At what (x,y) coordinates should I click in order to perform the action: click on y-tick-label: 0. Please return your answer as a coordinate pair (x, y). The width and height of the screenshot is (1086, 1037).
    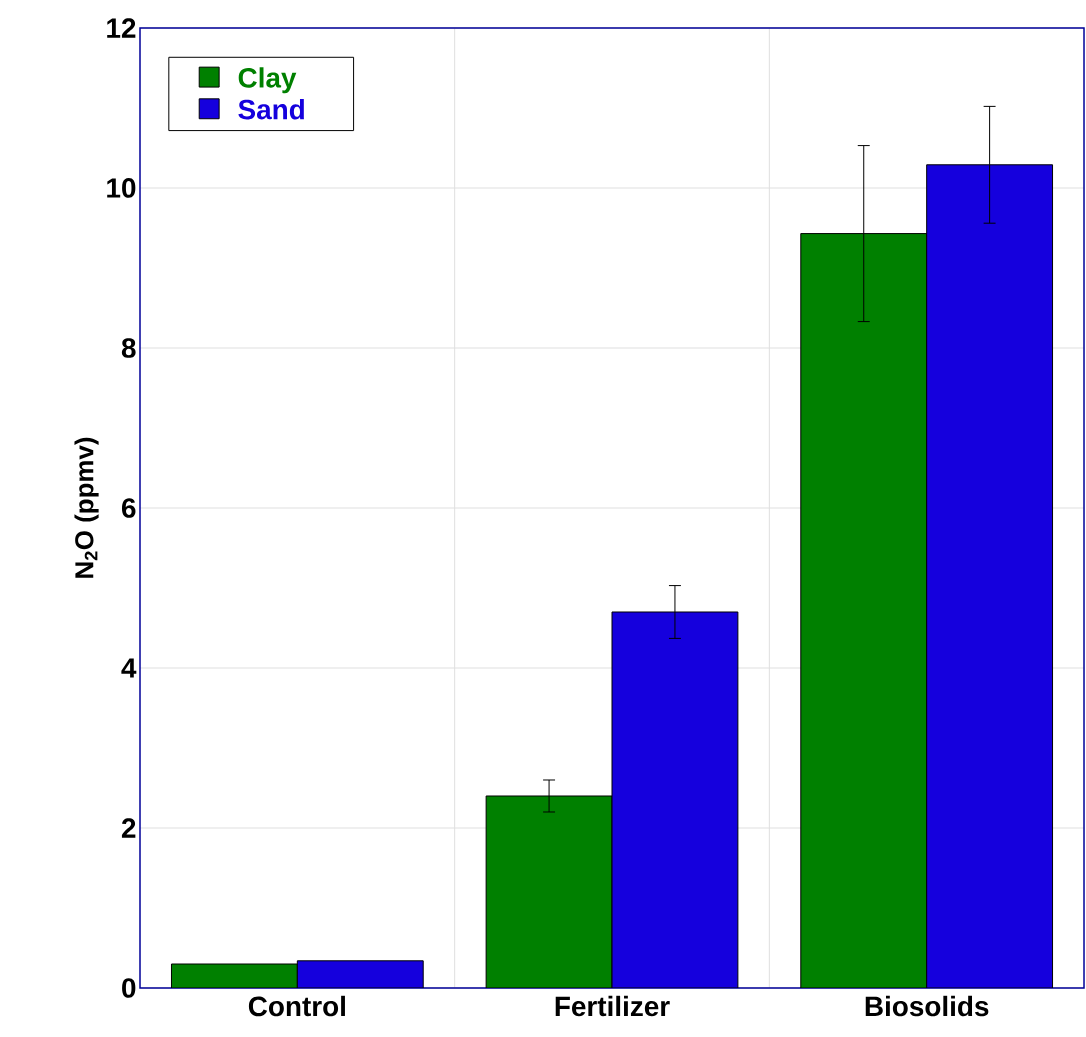
    Looking at the image, I should click on (129, 988).